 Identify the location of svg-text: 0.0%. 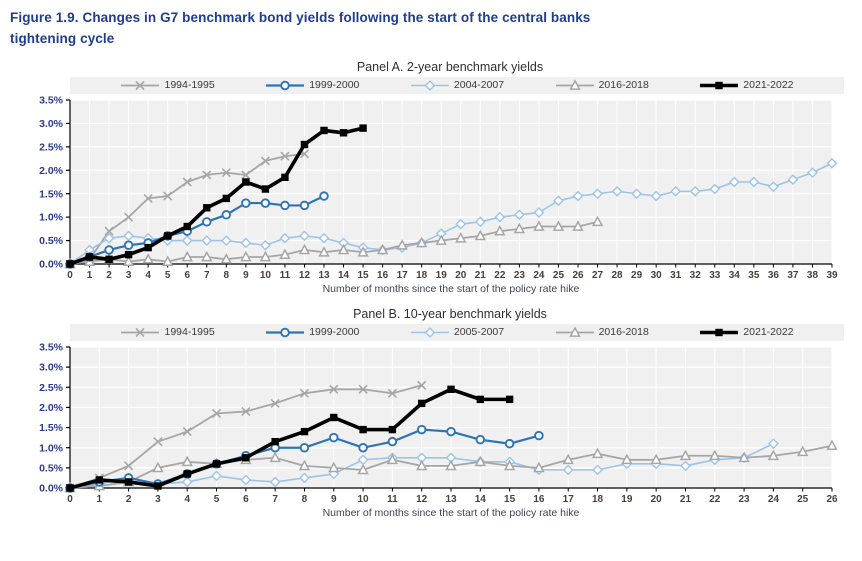
(51, 264).